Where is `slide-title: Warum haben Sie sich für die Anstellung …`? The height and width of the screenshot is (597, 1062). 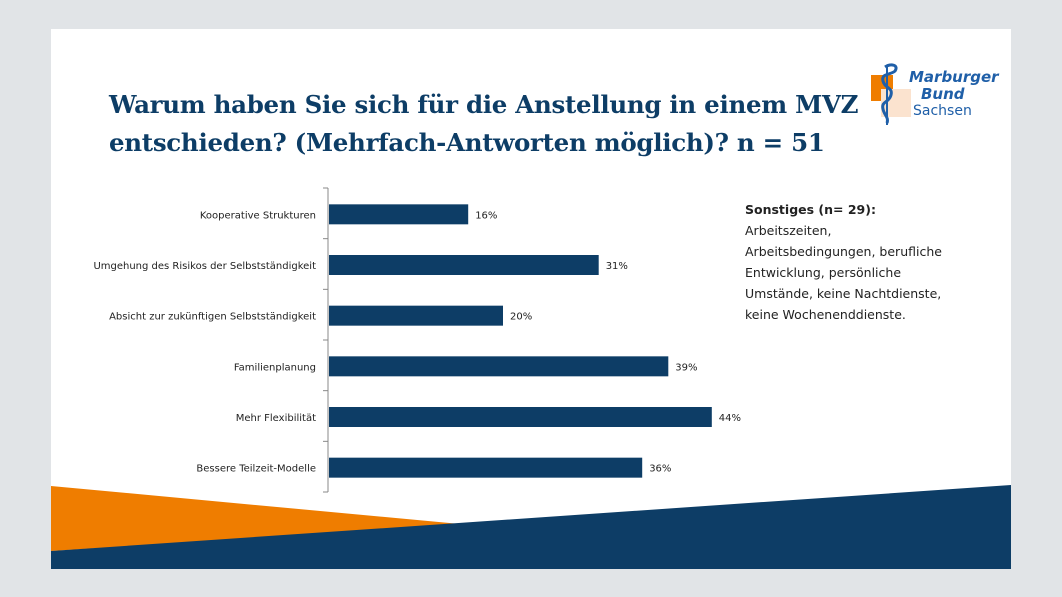 slide-title: Warum haben Sie sich für die Anstellung … is located at coordinates (484, 123).